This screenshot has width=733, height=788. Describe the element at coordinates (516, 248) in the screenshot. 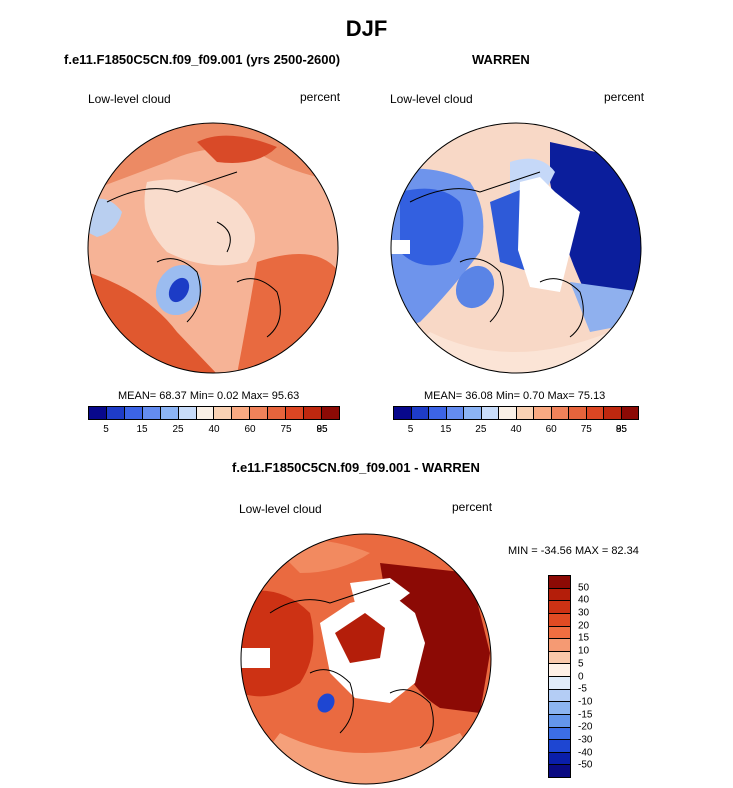

I see `right-polar-map` at that location.